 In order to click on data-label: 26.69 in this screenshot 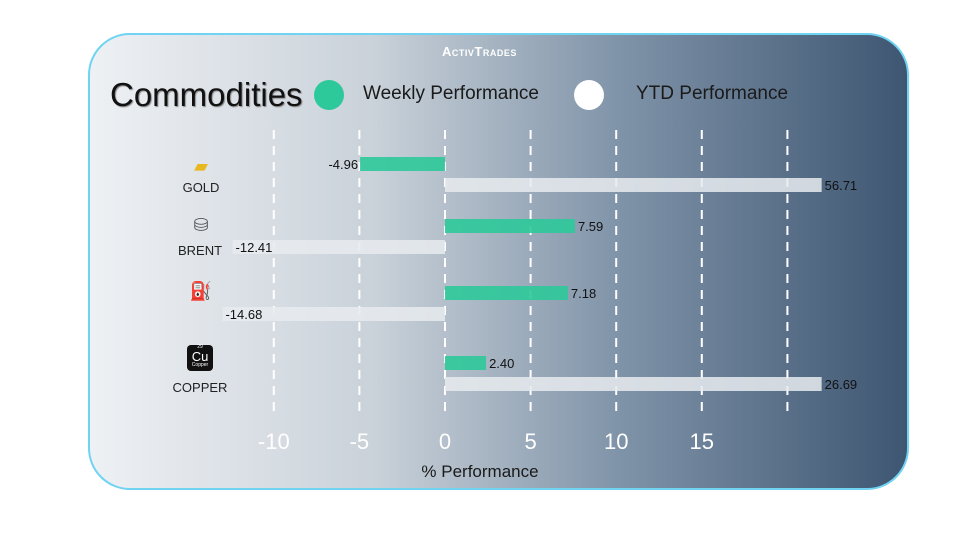, I will do `click(841, 384)`.